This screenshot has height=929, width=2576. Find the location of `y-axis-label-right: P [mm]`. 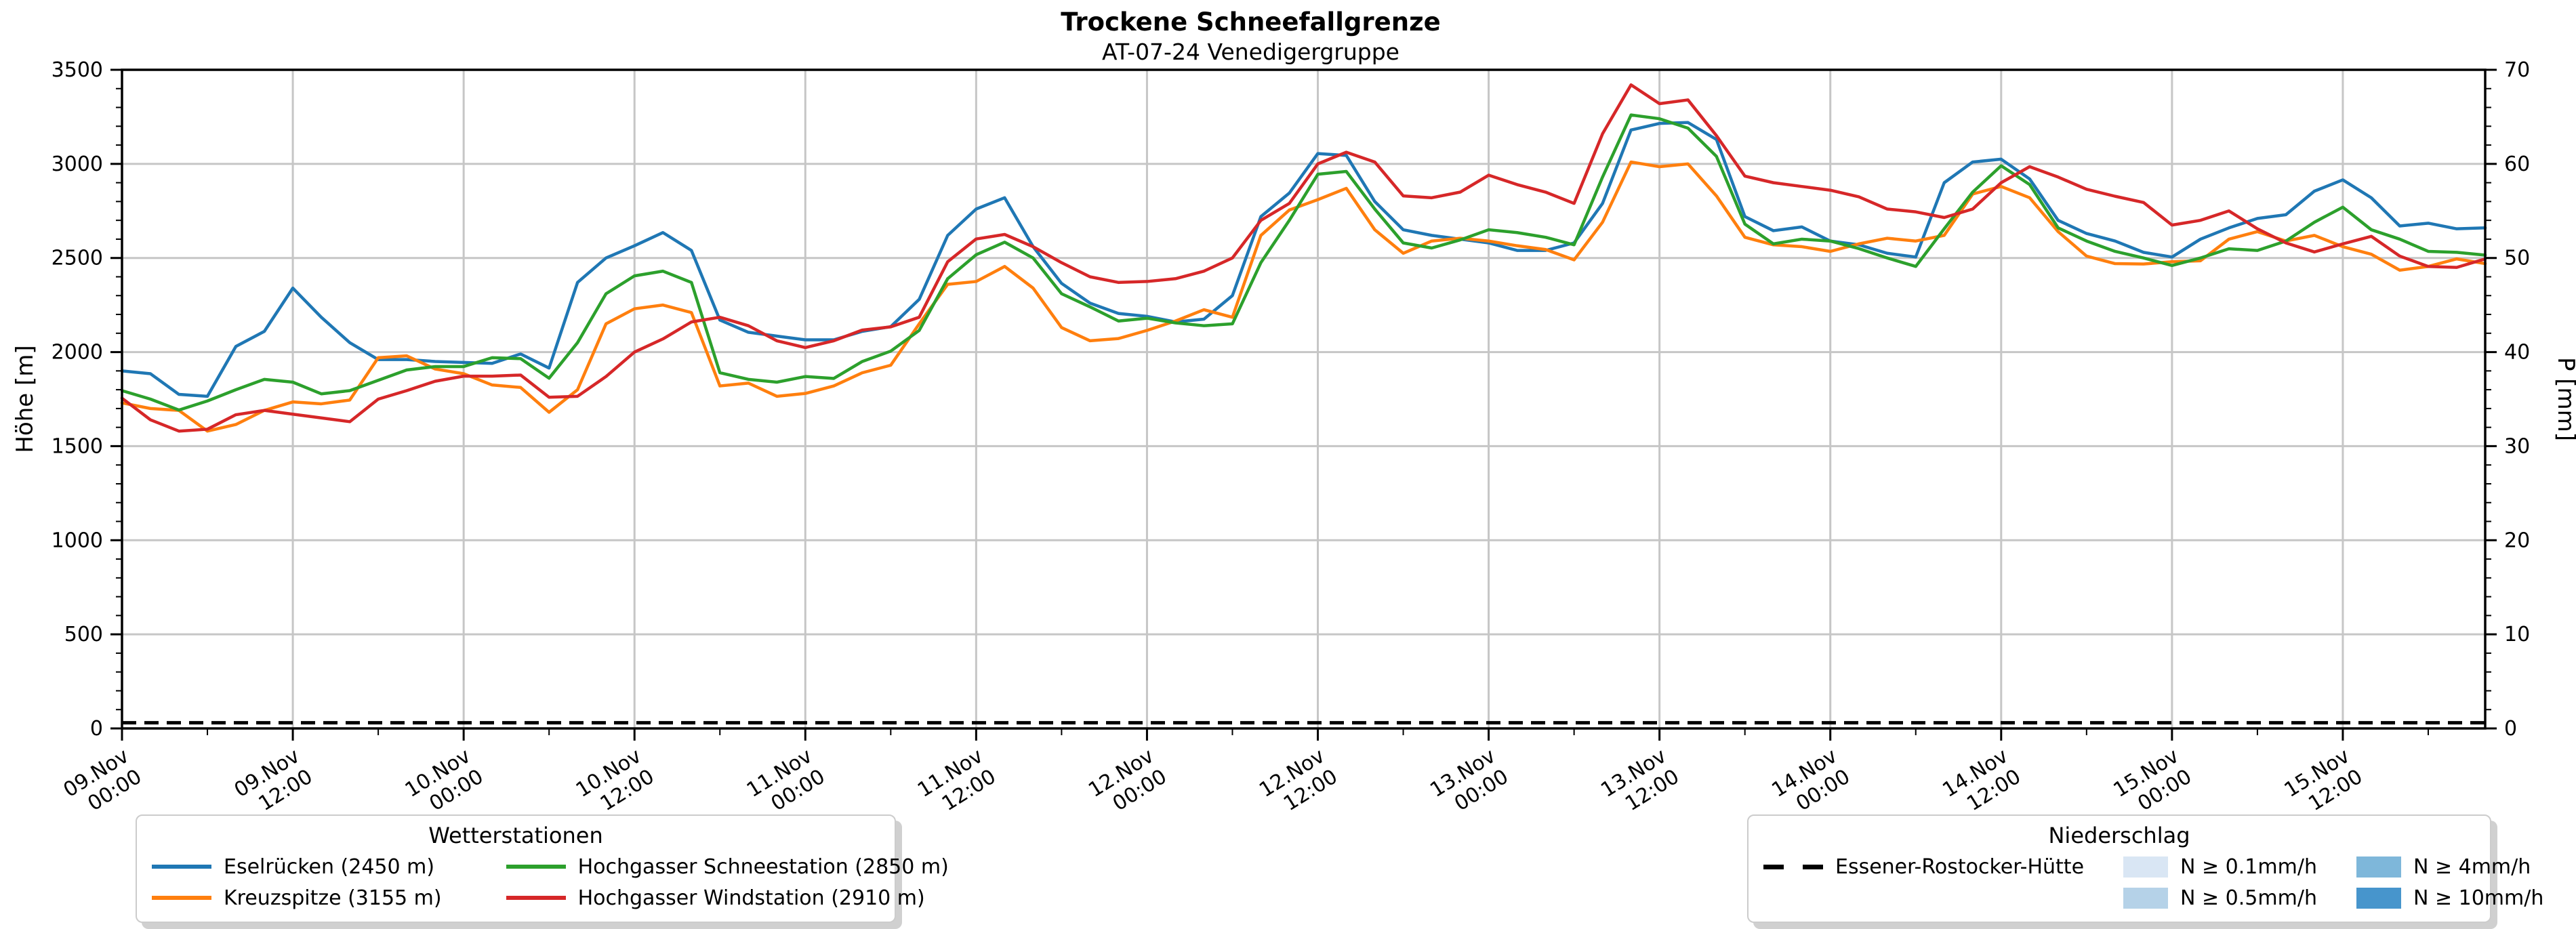

y-axis-label-right: P [mm] is located at coordinates (2564, 399).